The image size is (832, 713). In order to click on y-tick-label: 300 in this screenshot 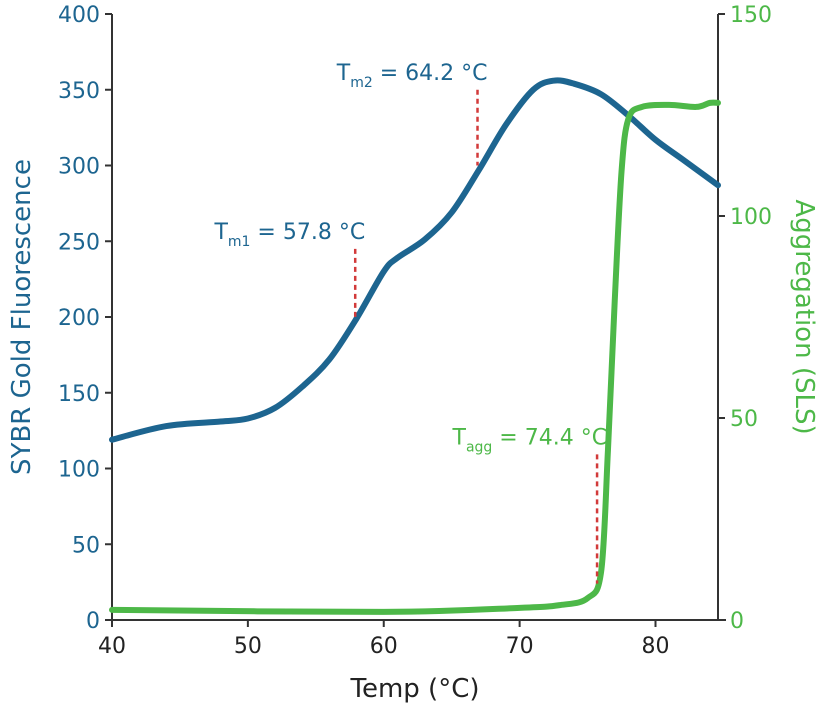, I will do `click(79, 167)`.